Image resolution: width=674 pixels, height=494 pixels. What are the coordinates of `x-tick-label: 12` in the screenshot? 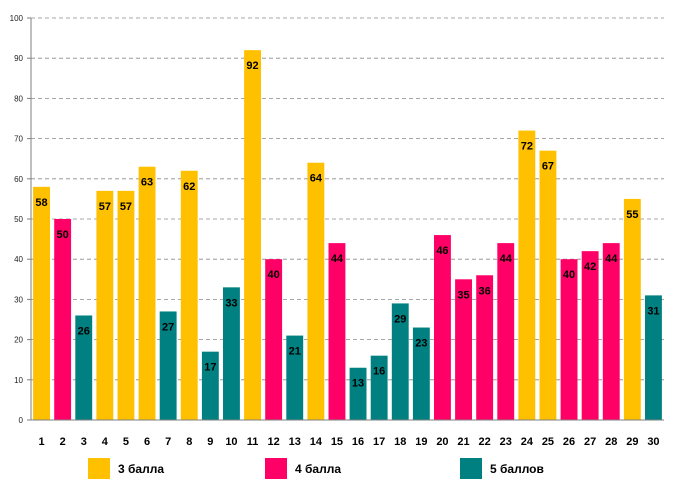 It's located at (274, 442).